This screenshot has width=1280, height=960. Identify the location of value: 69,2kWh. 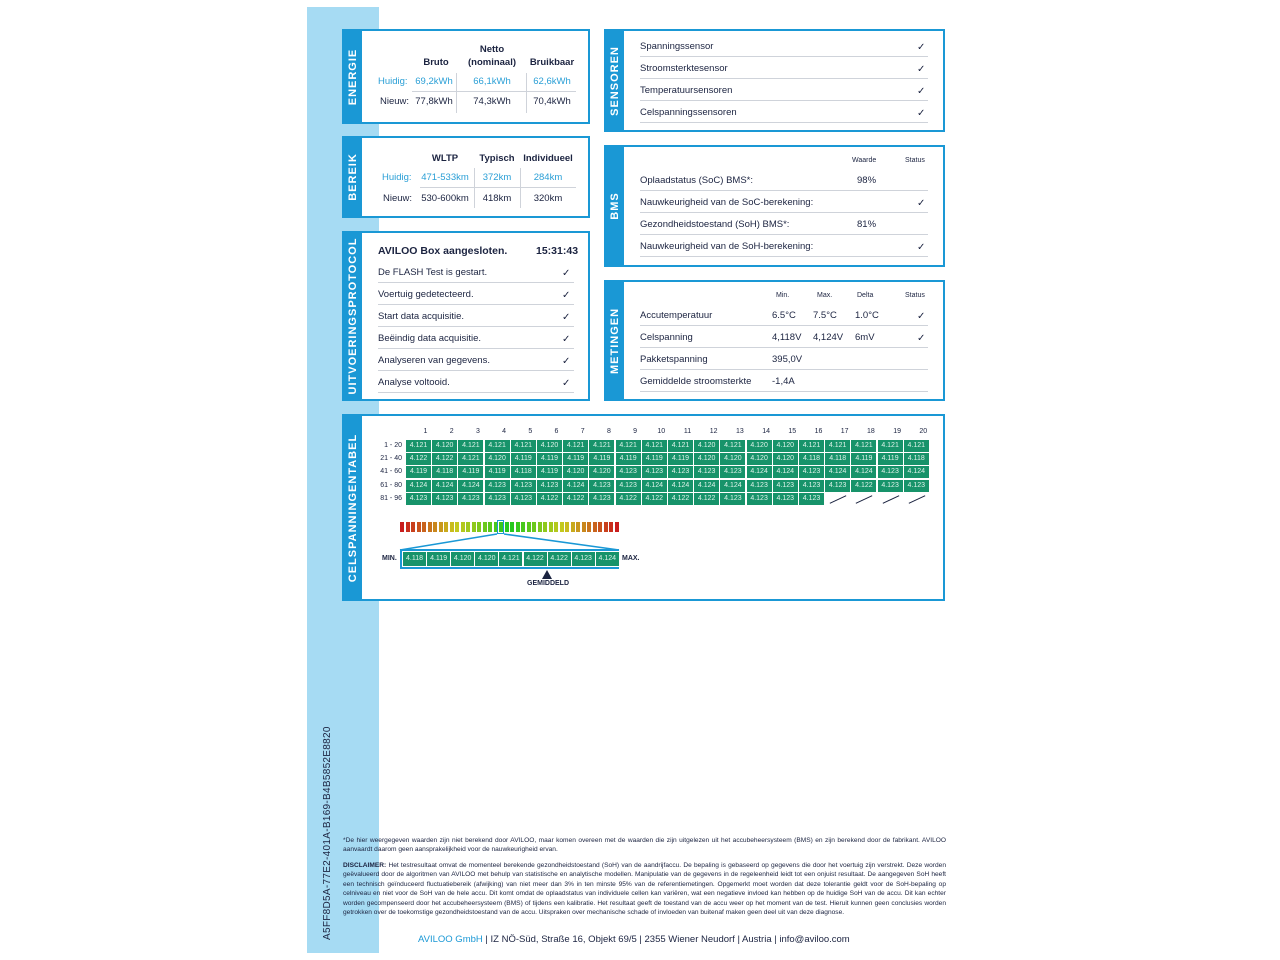
(434, 81).